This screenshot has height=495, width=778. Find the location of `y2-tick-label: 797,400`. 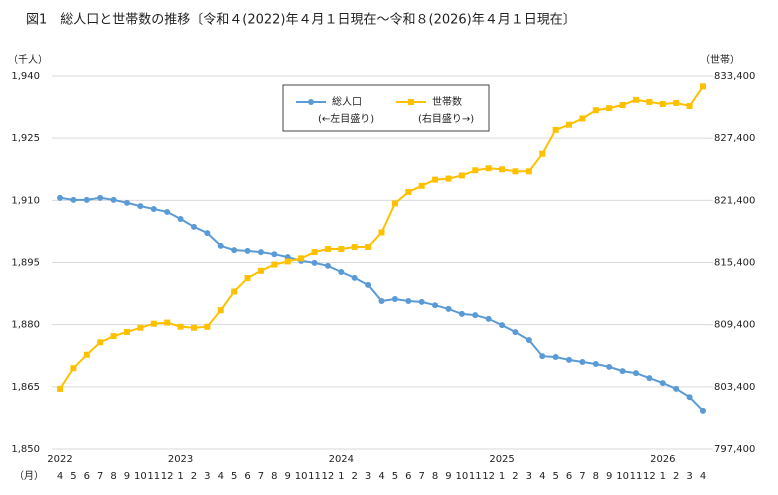

y2-tick-label: 797,400 is located at coordinates (734, 449).